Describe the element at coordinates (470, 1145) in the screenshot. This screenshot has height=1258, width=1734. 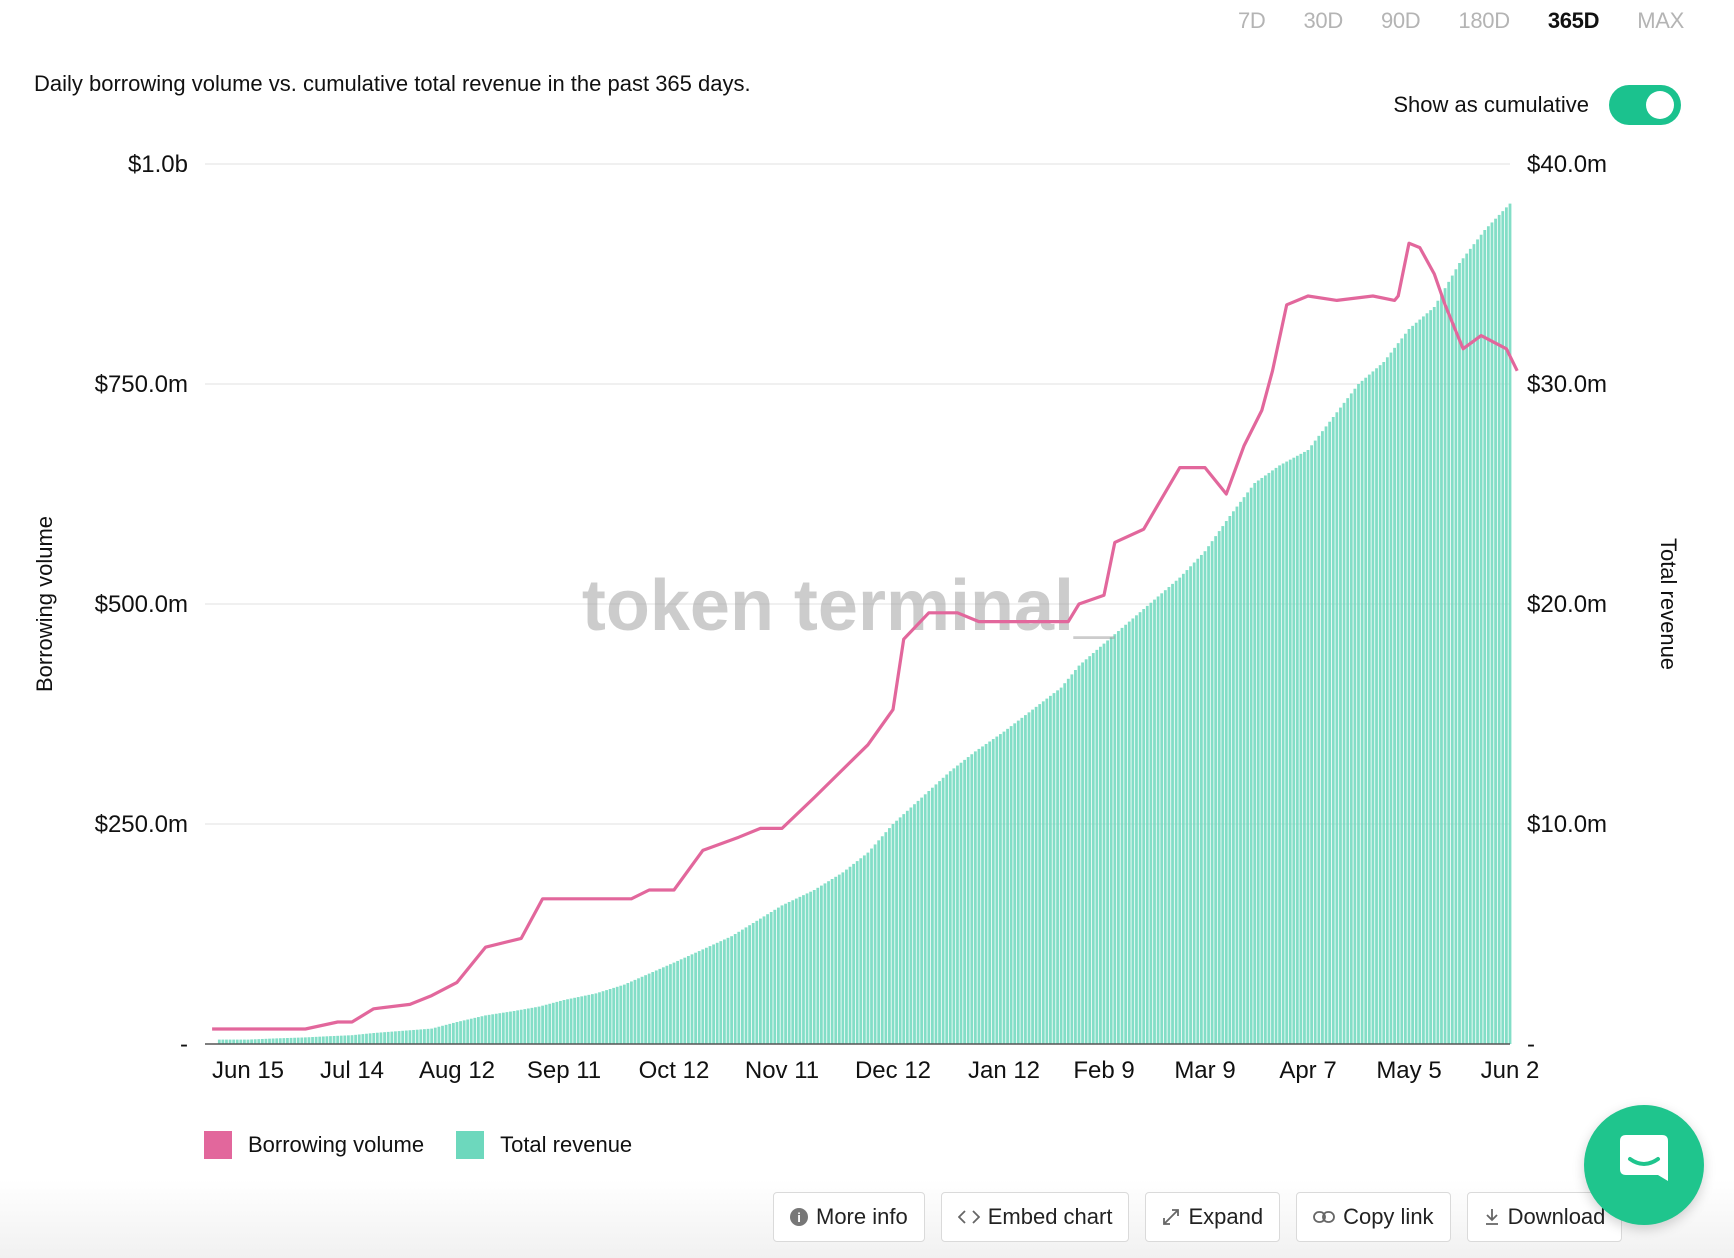
I see `legend-swatch-revenue` at that location.